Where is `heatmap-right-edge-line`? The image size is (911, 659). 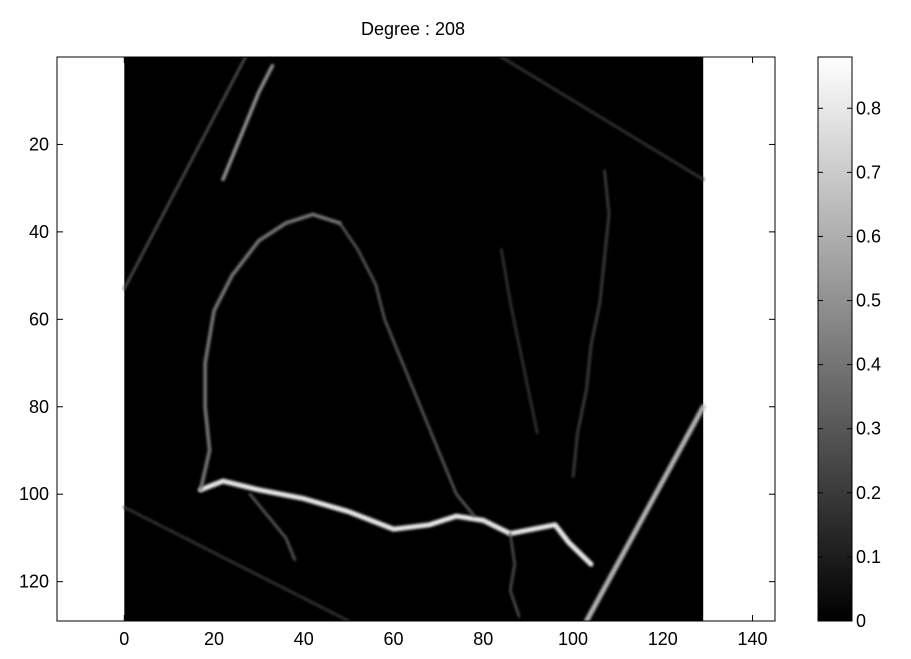
heatmap-right-edge-line is located at coordinates (645, 512).